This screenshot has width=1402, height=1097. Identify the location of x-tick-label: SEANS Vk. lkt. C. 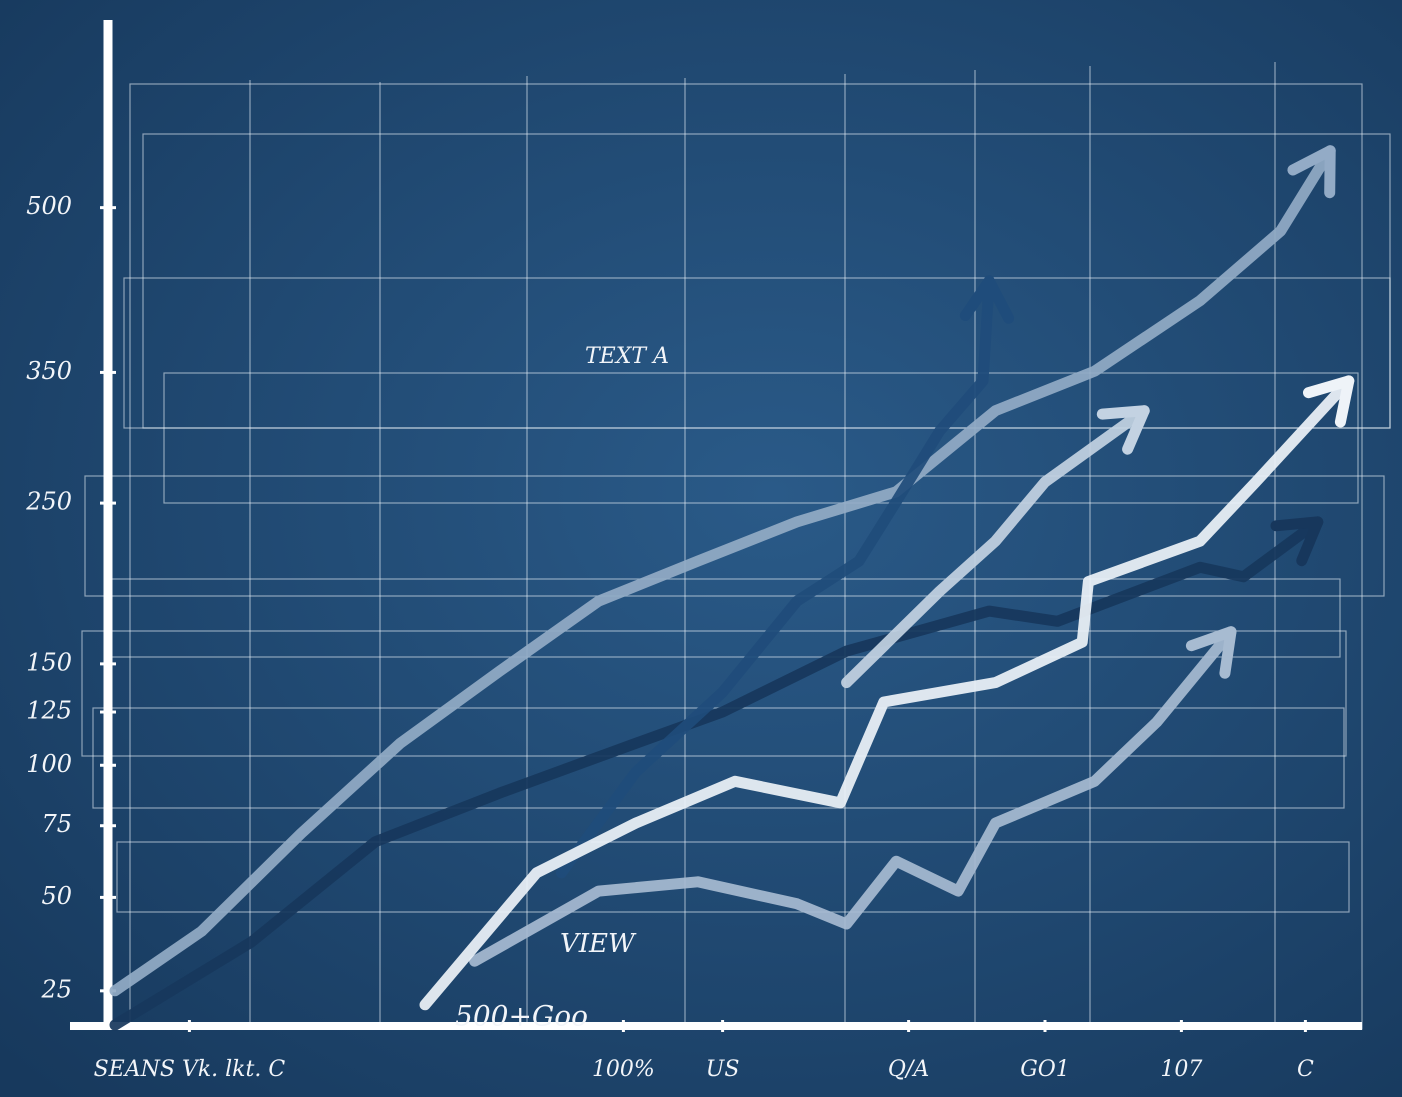
(190, 1069).